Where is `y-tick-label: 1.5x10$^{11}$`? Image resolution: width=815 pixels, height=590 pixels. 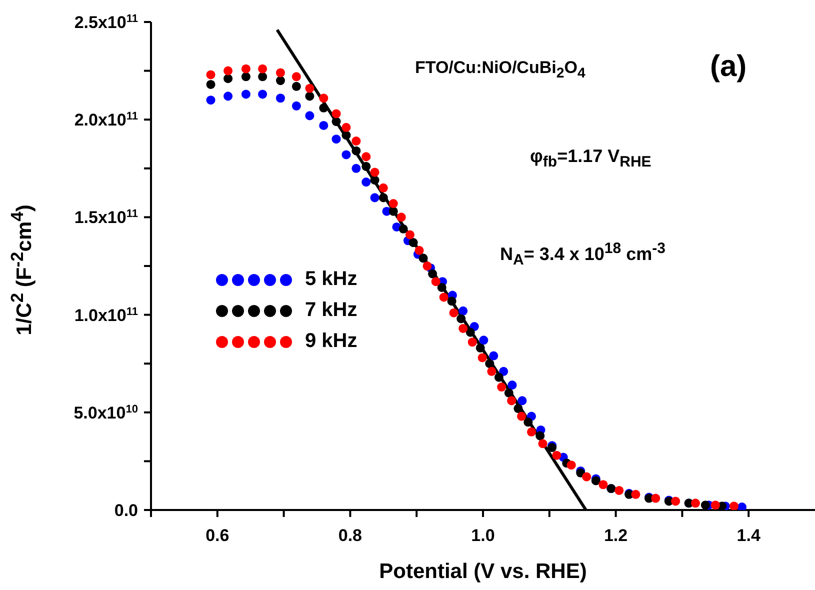
y-tick-label: 1.5x10$^{11}$ is located at coordinates (106, 218).